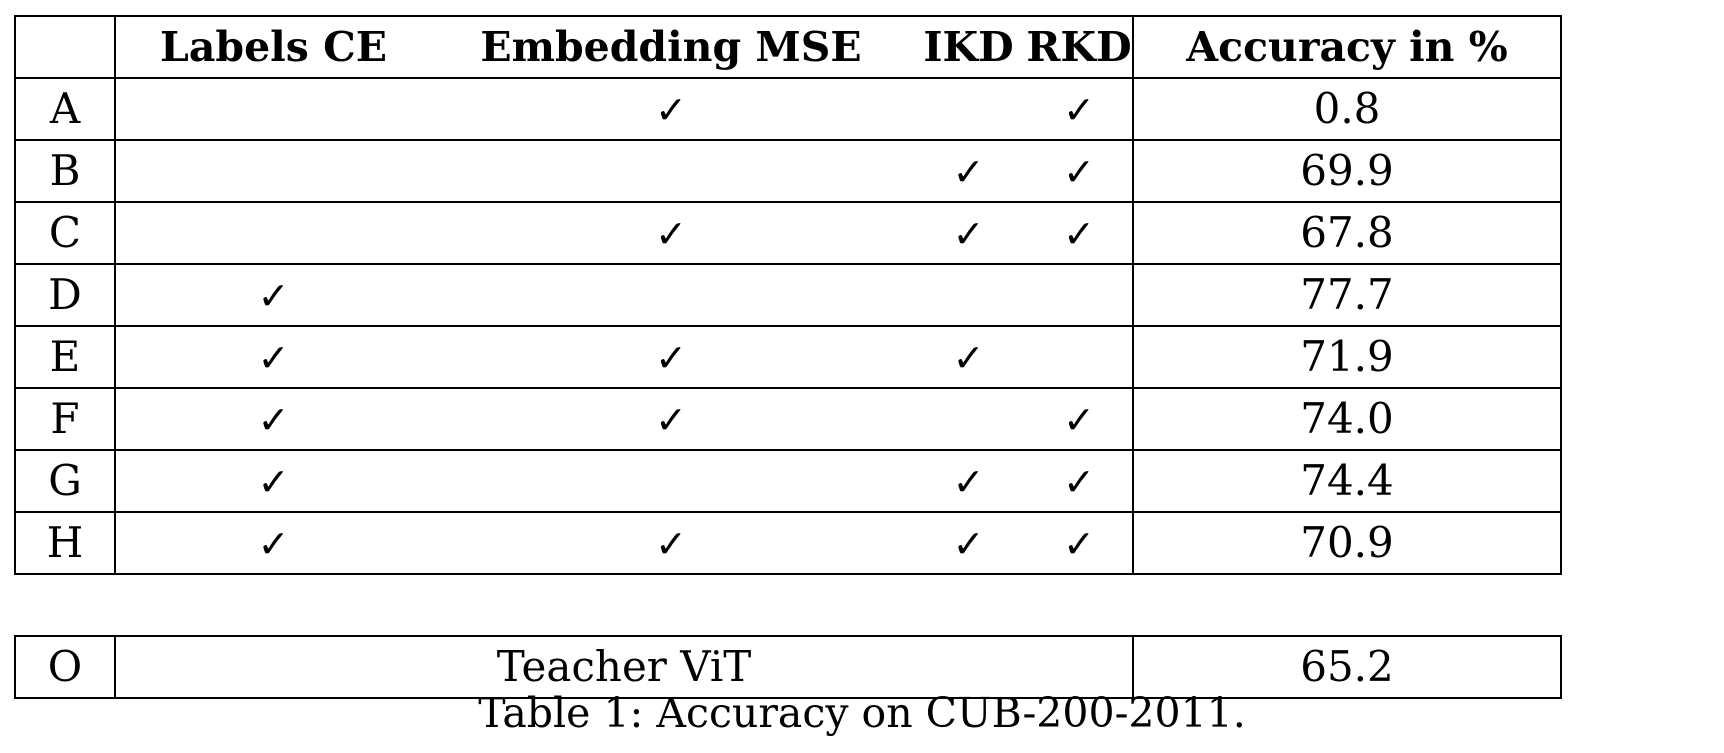  I want to click on row-accuracy: 71.9, so click(1347, 357).